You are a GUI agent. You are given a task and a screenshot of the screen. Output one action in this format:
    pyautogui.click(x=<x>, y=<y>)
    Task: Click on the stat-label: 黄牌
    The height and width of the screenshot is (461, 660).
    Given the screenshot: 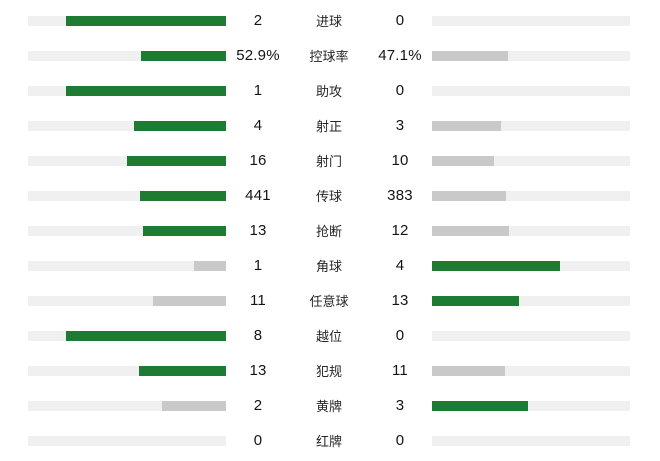 What is the action you would take?
    pyautogui.click(x=328, y=406)
    